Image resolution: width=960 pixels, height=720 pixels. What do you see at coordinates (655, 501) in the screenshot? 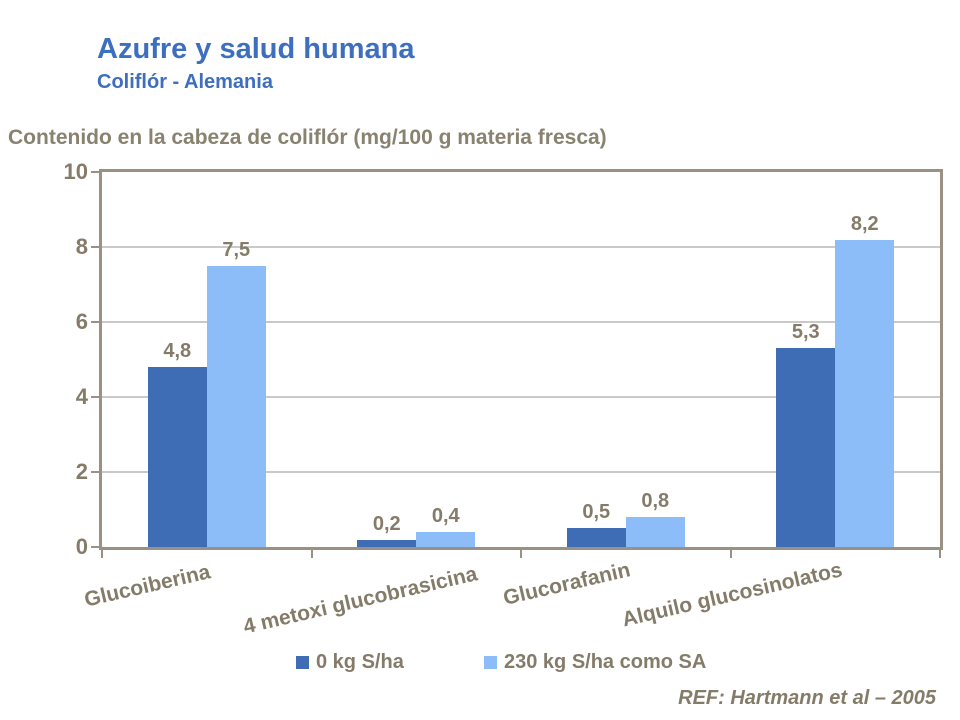
I see `bar-value-label: 0,8` at bounding box center [655, 501].